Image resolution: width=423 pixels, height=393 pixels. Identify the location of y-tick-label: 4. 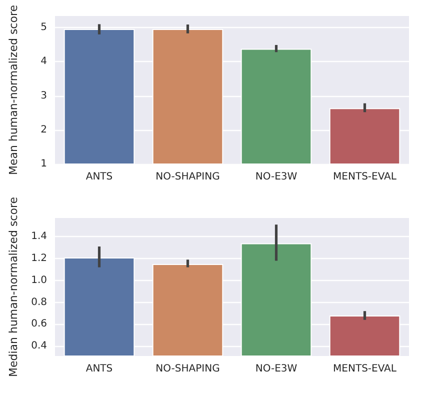
(43, 62).